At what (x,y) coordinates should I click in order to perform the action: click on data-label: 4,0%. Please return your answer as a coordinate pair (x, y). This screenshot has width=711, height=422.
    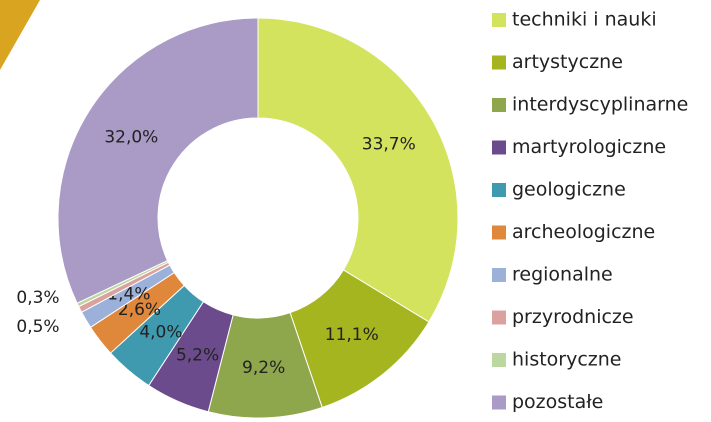
    Looking at the image, I should click on (160, 332).